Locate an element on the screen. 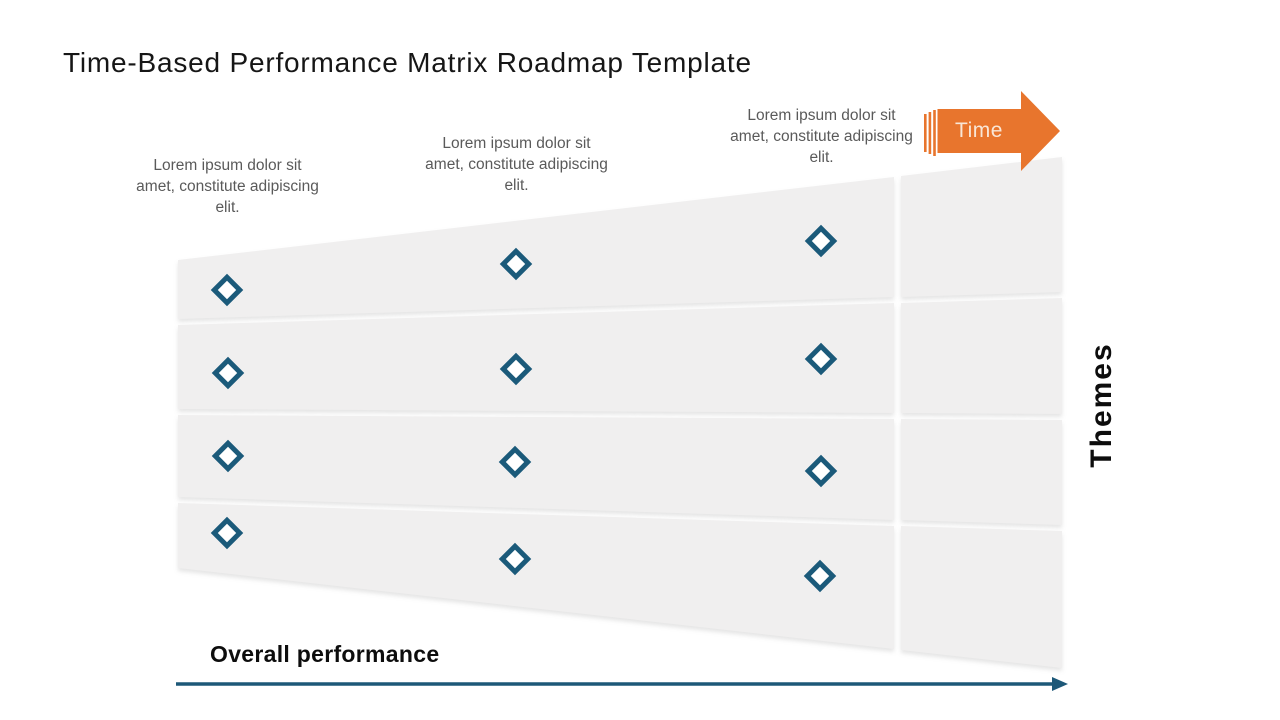 The width and height of the screenshot is (1280, 720). milestone-diamond-r1c1 is located at coordinates (227, 290).